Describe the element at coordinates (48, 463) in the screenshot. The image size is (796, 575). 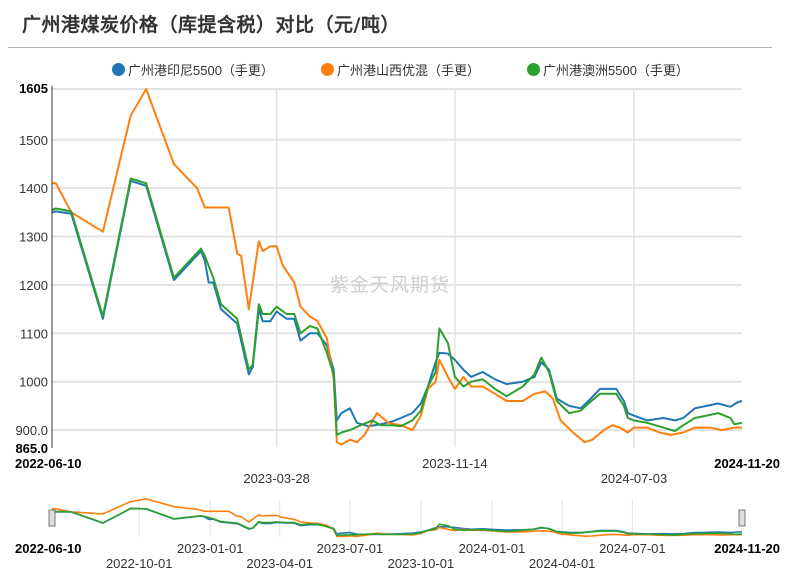
I see `x-start-label: 2022-06-10` at that location.